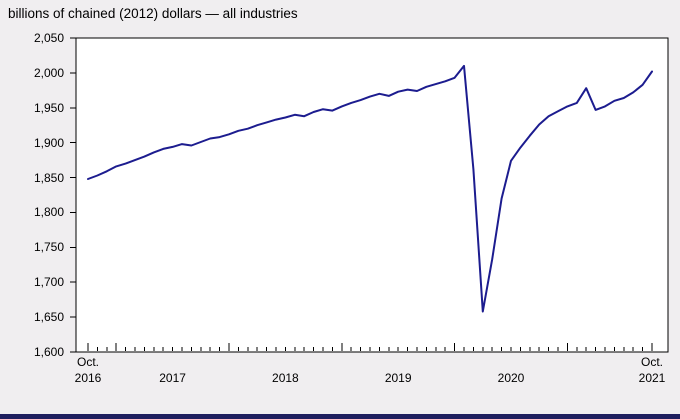 The image size is (680, 419). What do you see at coordinates (48, 247) in the screenshot?
I see `y-tick-label: 1,750` at bounding box center [48, 247].